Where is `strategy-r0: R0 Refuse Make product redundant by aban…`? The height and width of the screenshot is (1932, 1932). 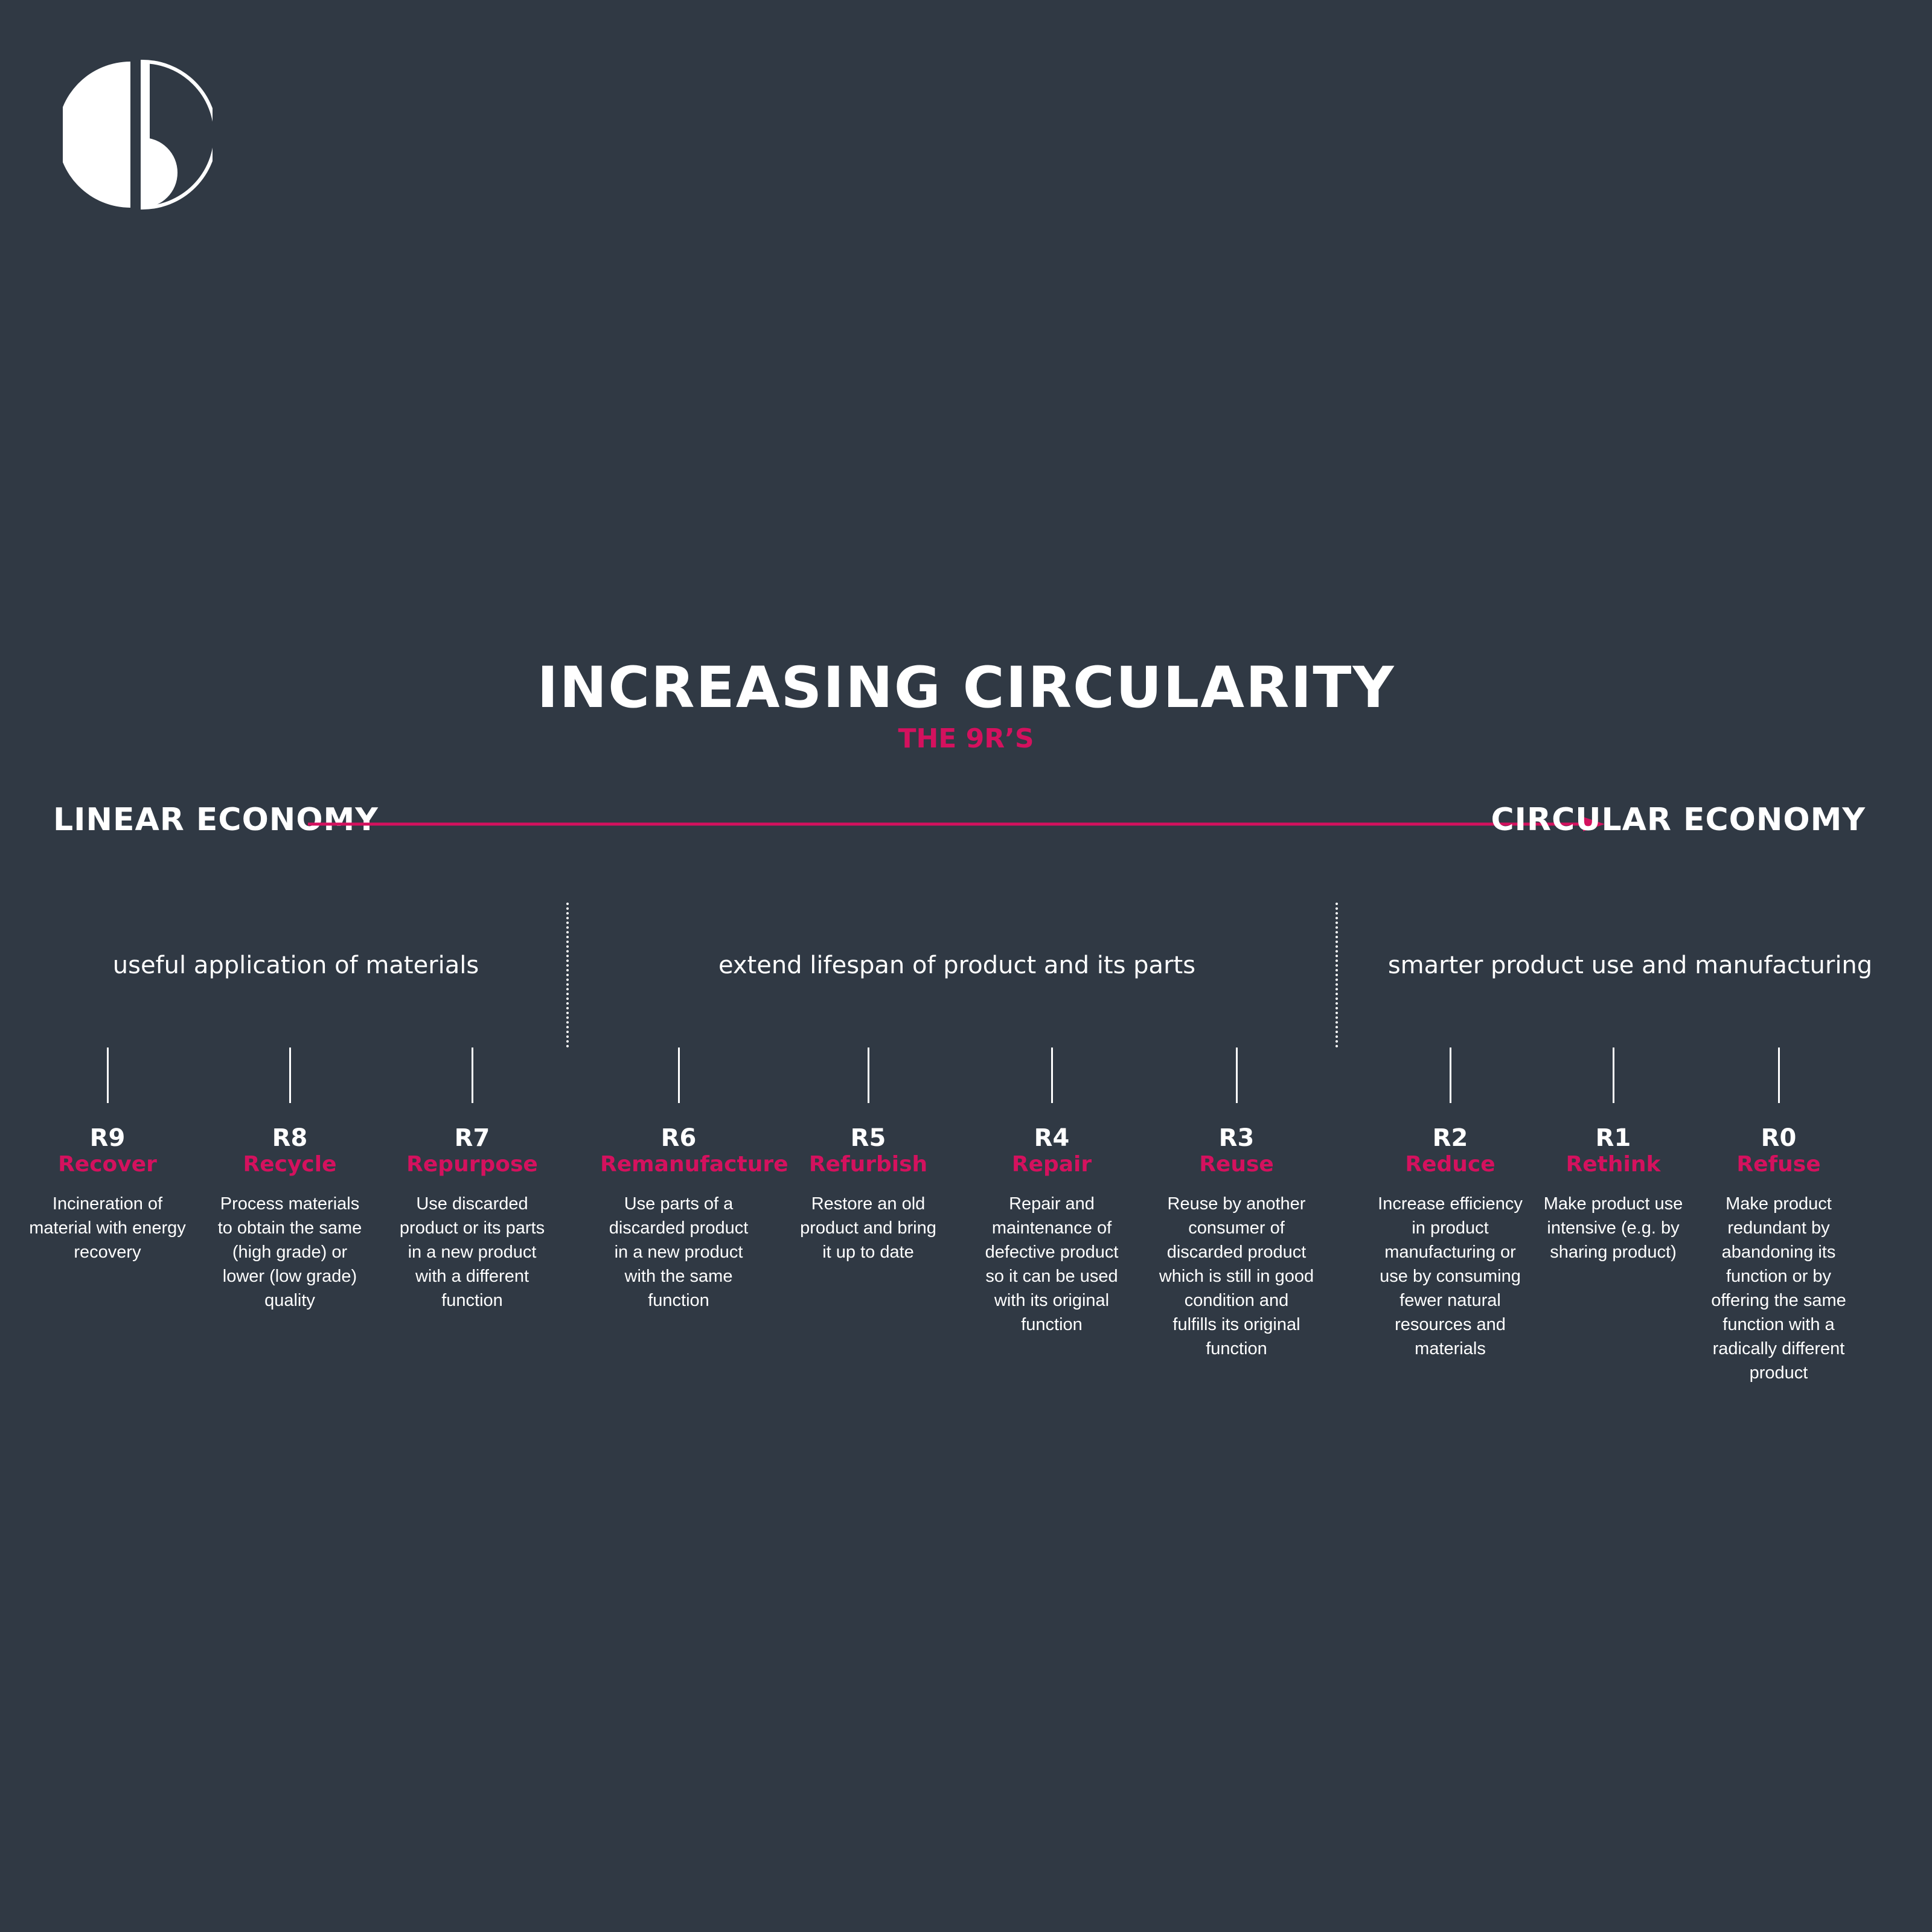 strategy-r0: R0 Refuse Make product redundant by aban… is located at coordinates (1778, 1217).